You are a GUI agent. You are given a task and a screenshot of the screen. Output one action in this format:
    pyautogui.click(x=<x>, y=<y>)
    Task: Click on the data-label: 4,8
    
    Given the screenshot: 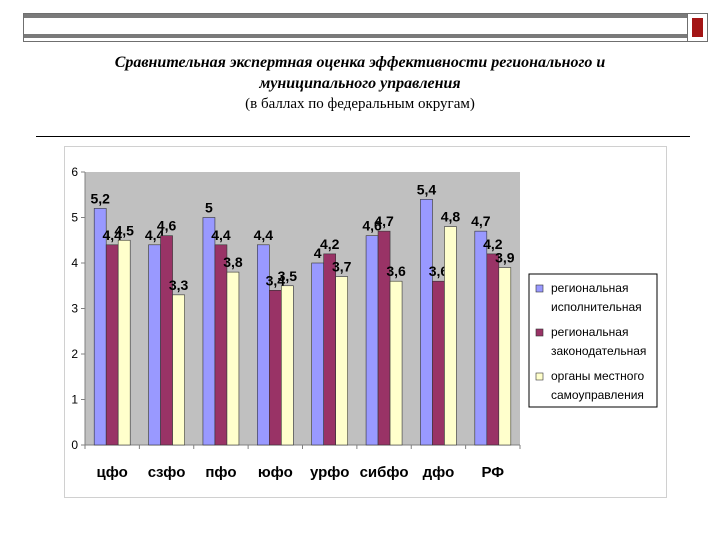 What is the action you would take?
    pyautogui.click(x=451, y=217)
    